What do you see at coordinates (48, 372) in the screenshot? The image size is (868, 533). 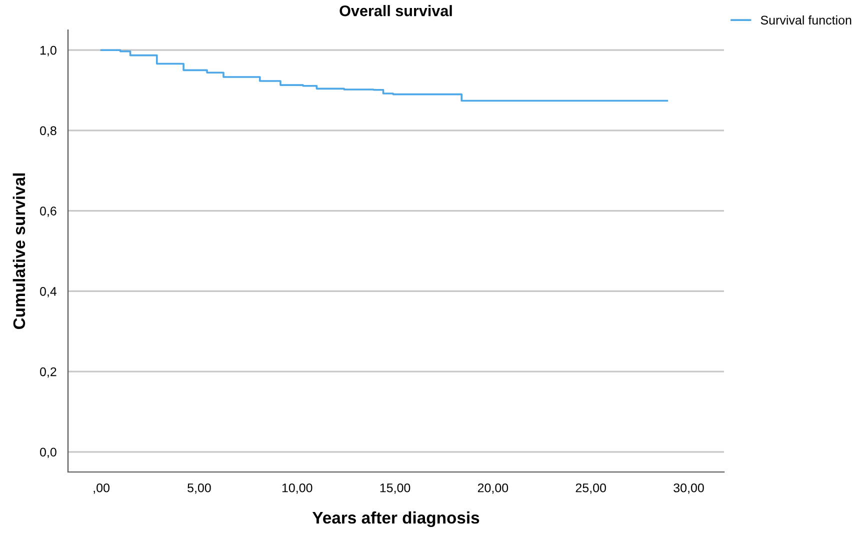 I see `y-tick-label: 0,2` at bounding box center [48, 372].